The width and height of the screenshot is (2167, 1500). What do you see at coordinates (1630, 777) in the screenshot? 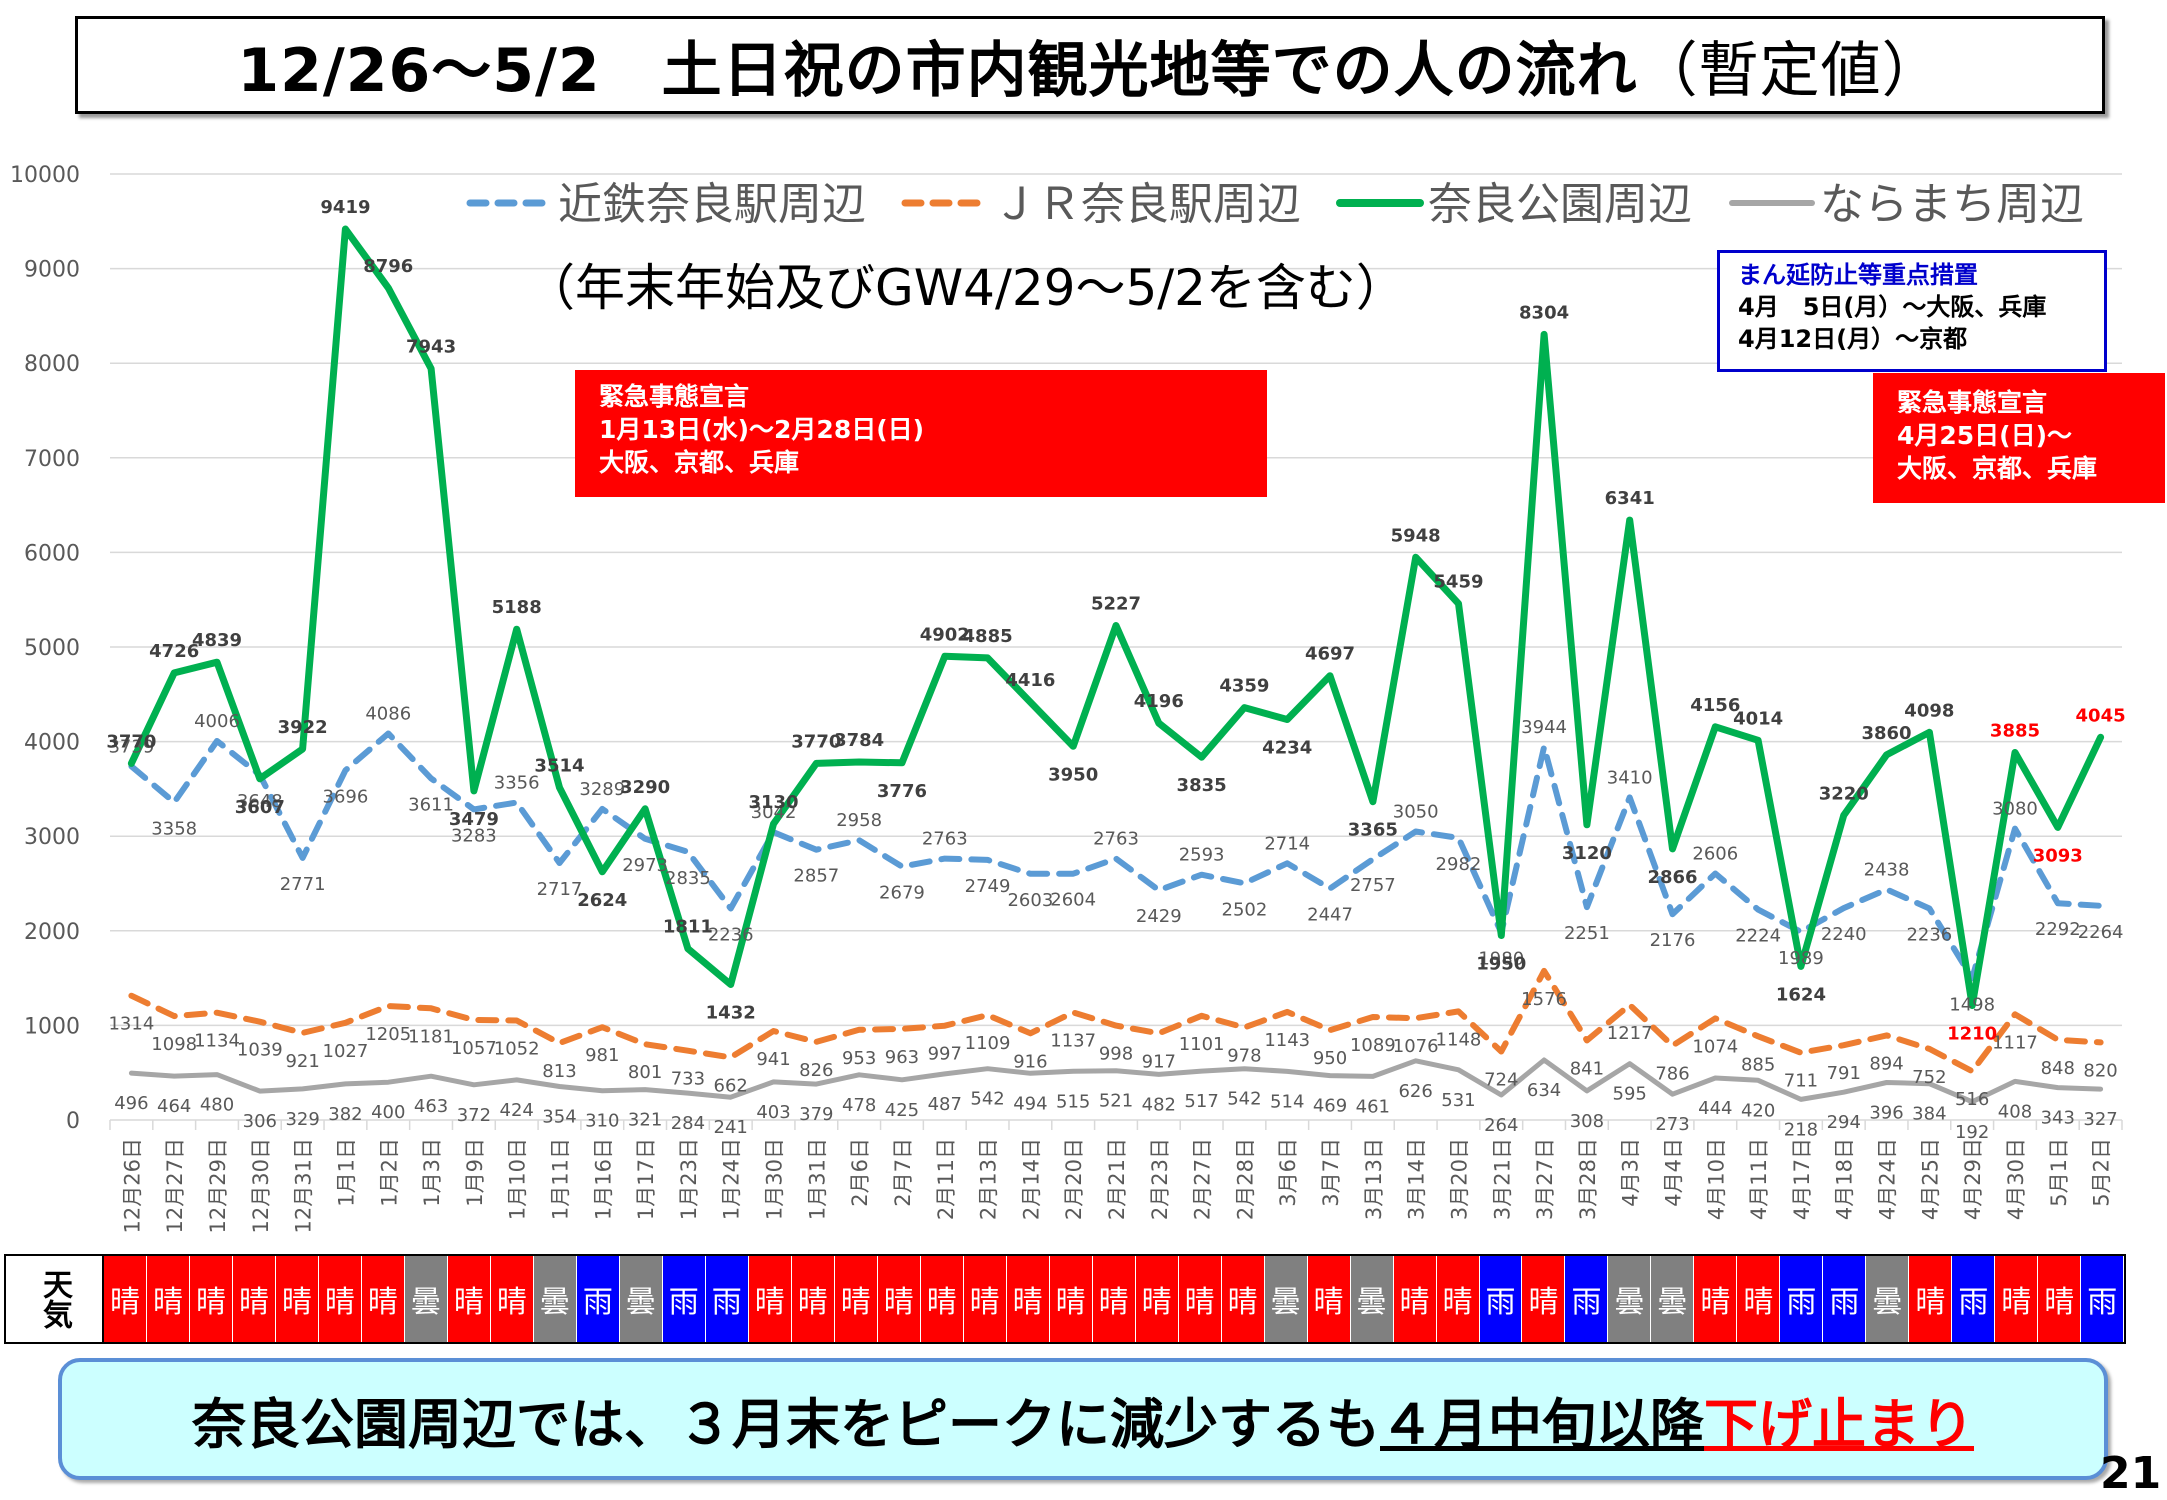
I see `data-label-kintetsu: 3410` at bounding box center [1630, 777].